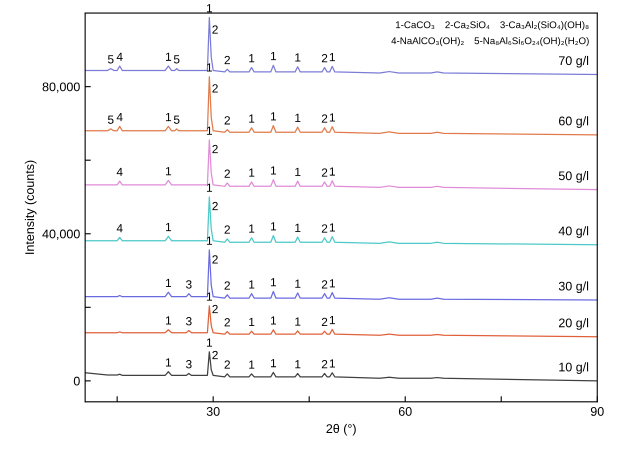 This screenshot has height=451, width=617. Describe the element at coordinates (573, 62) in the screenshot. I see `series-label: 70 g/l` at that location.